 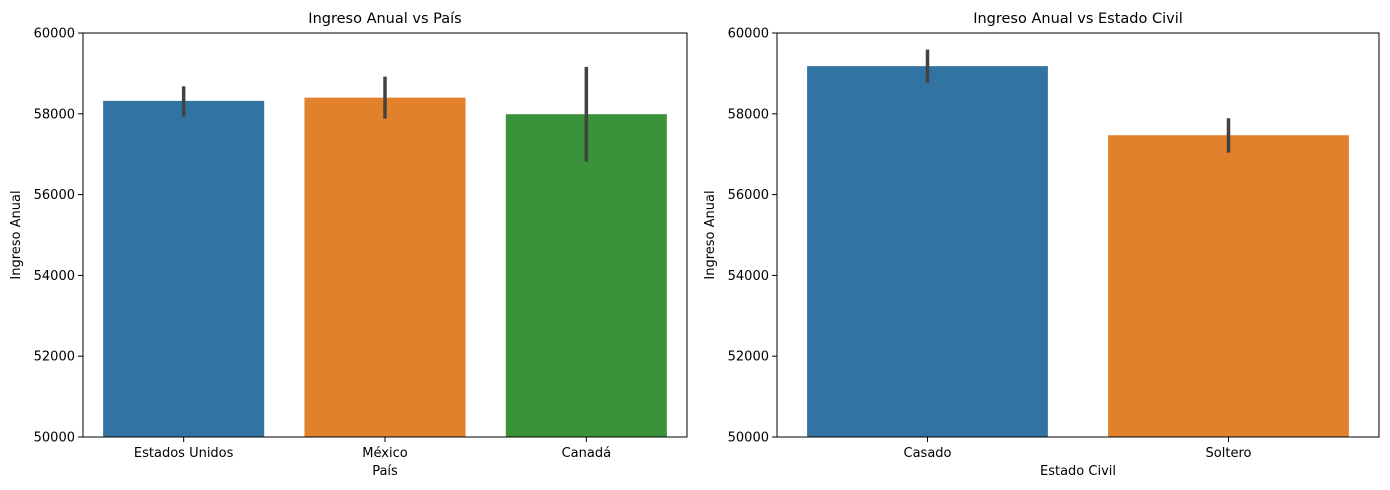 I want to click on x-axis-label: Estado Civil, so click(x=1078, y=471).